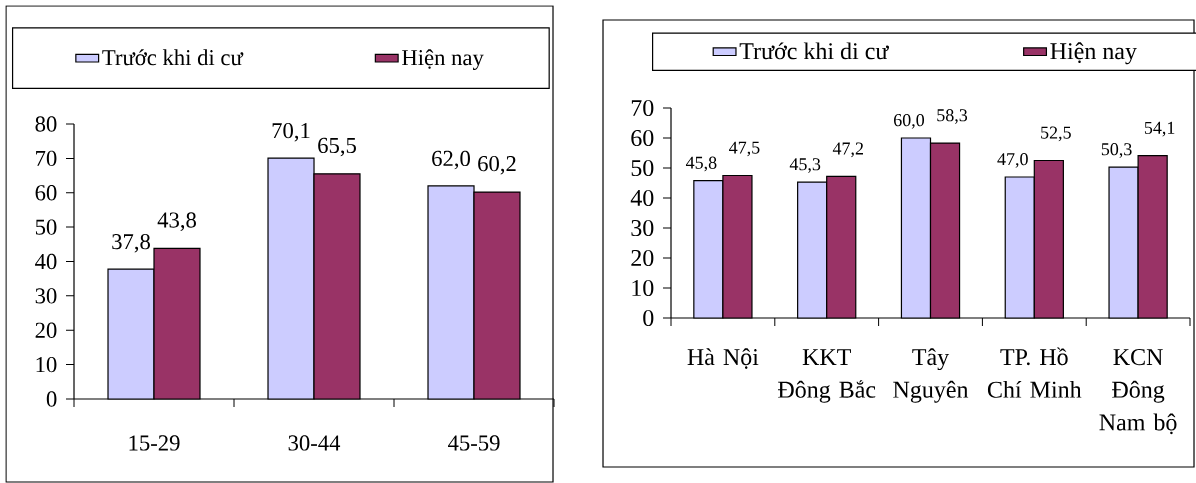 The width and height of the screenshot is (1196, 483). What do you see at coordinates (131, 243) in the screenshot?
I see `data-label: 37,8` at bounding box center [131, 243].